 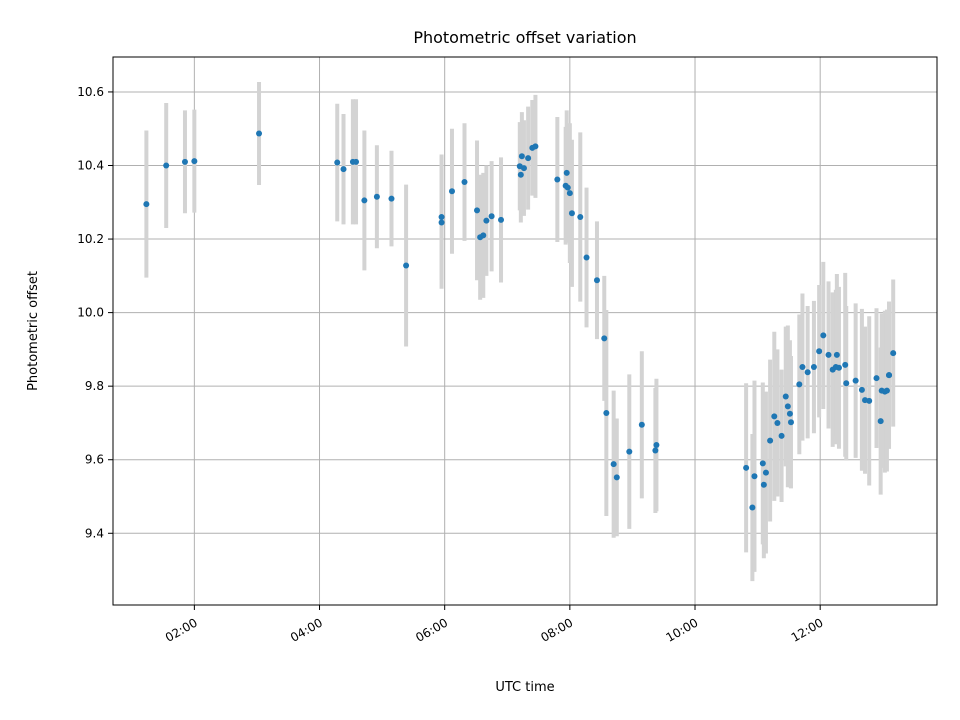 What do you see at coordinates (90, 313) in the screenshot?
I see `y-tick-label: 10.0` at bounding box center [90, 313].